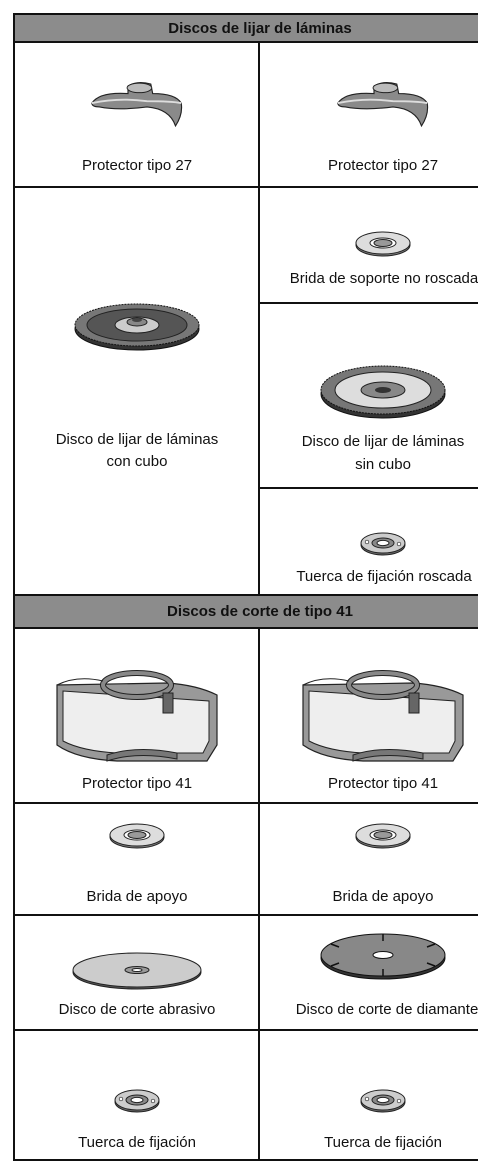 This screenshot has width=478, height=1171. What do you see at coordinates (137, 461) in the screenshot?
I see `item-label: con cubo` at bounding box center [137, 461].